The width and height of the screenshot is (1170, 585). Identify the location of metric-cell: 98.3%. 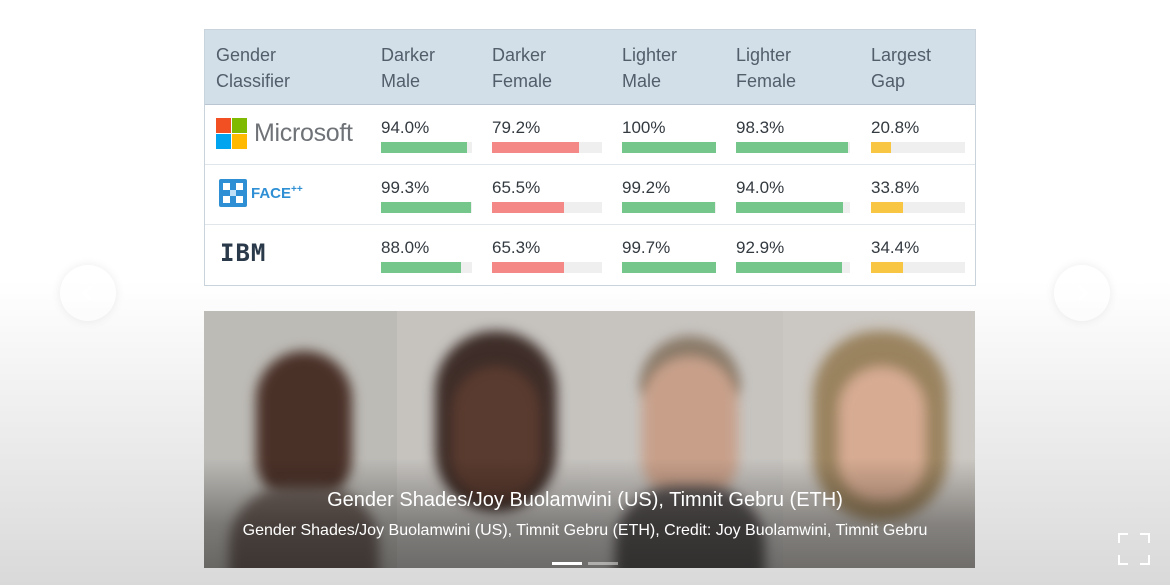
(793, 135).